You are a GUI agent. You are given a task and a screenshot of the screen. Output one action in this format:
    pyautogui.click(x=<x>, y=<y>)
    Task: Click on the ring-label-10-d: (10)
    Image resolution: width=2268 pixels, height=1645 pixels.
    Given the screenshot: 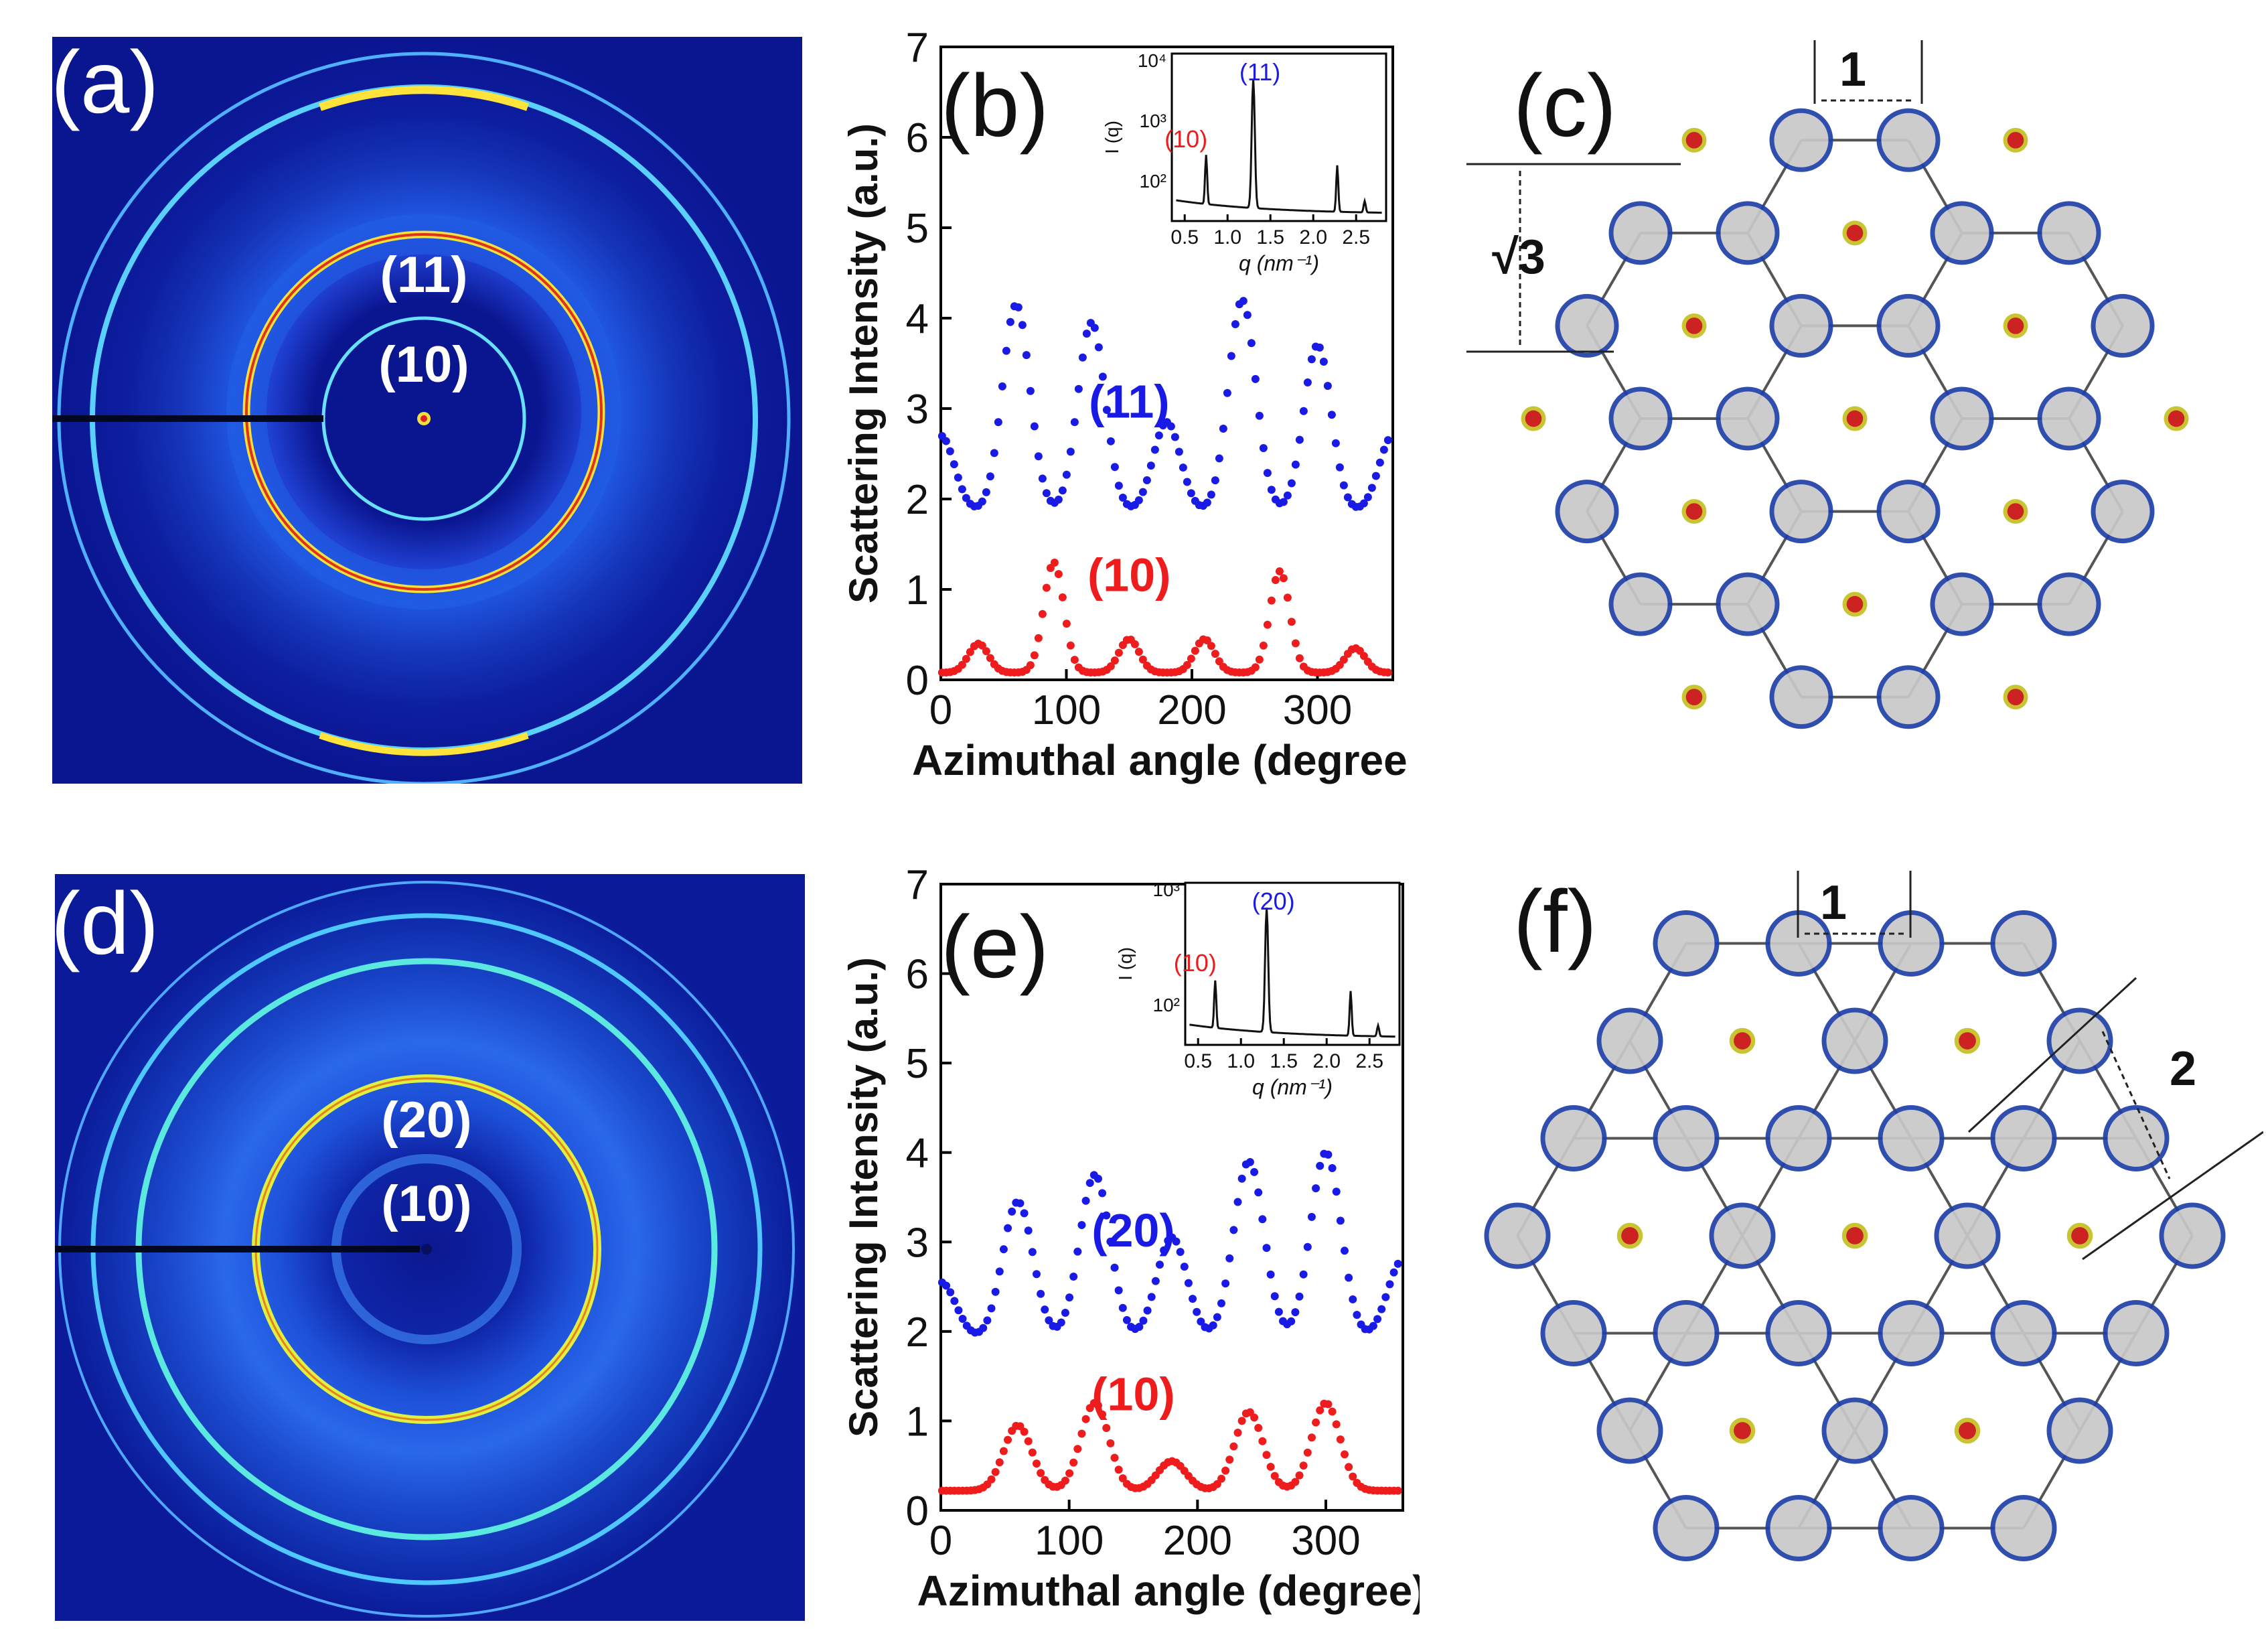 What is the action you would take?
    pyautogui.click(x=426, y=1203)
    